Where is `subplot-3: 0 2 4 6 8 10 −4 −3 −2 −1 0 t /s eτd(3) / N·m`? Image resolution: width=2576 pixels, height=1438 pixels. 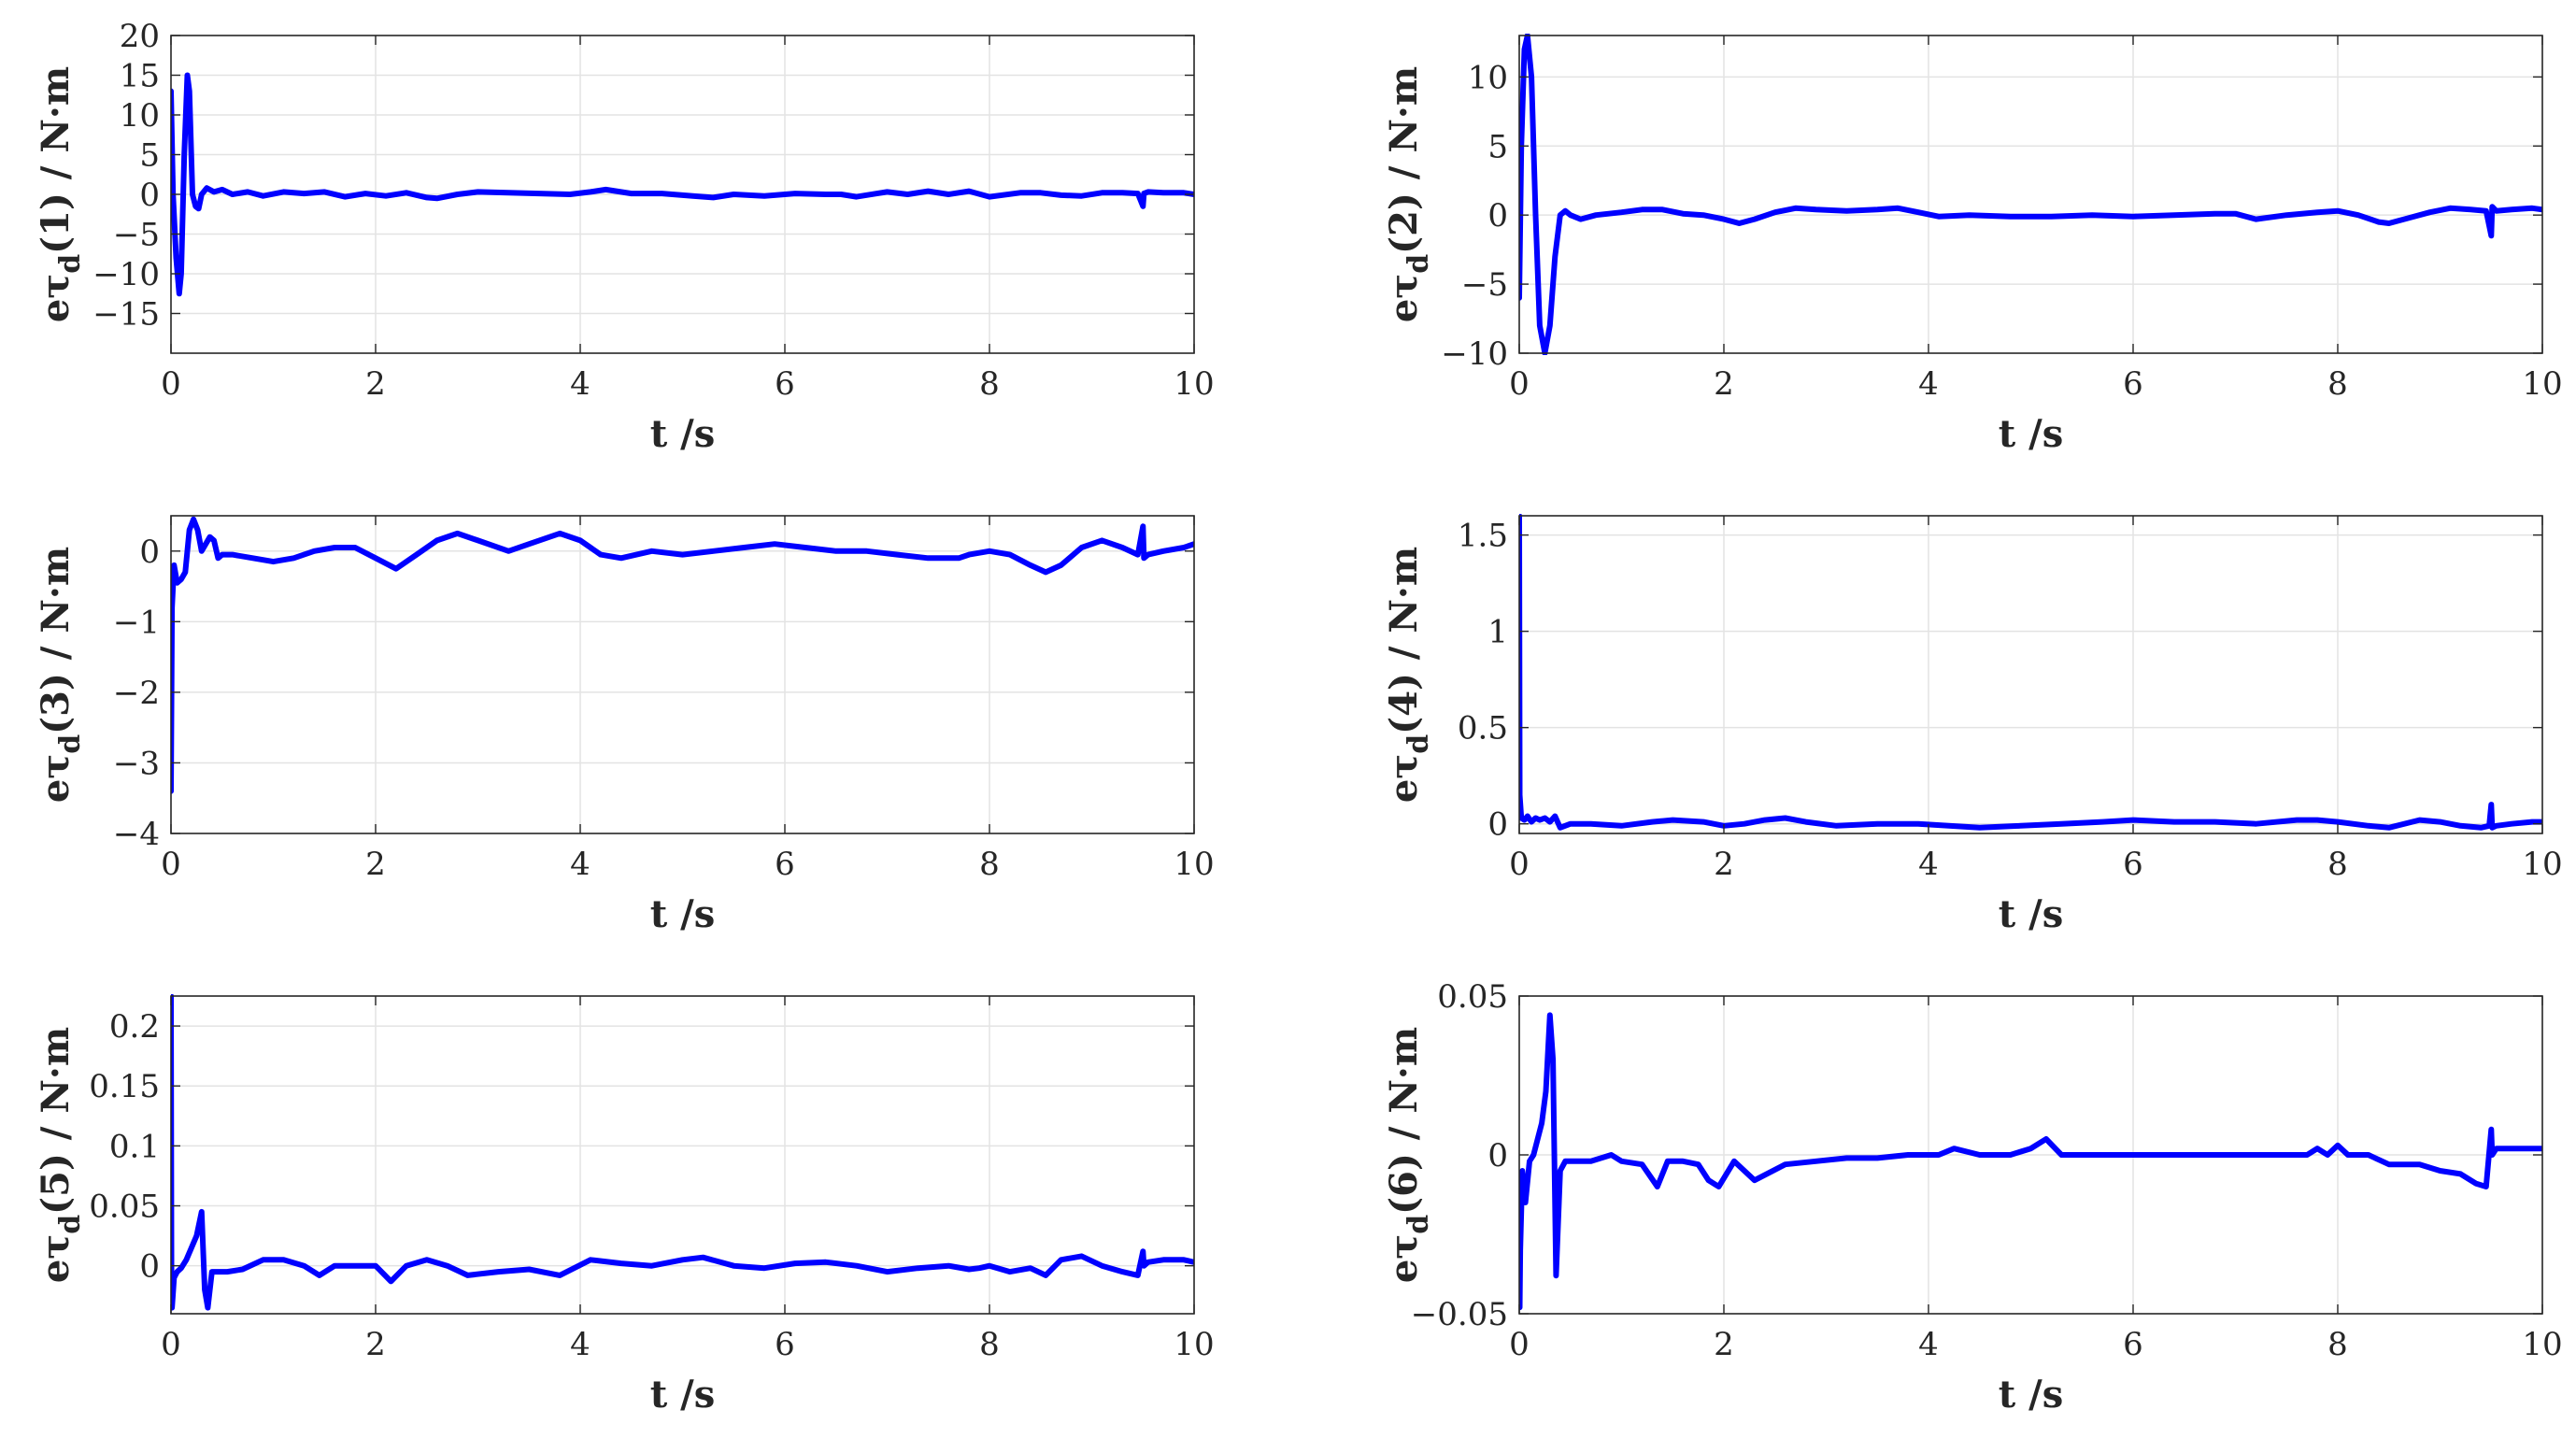 subplot-3: 0 2 4 6 8 10 −4 −3 −2 −1 0 t /s eτd(3) / N·m is located at coordinates (625, 725).